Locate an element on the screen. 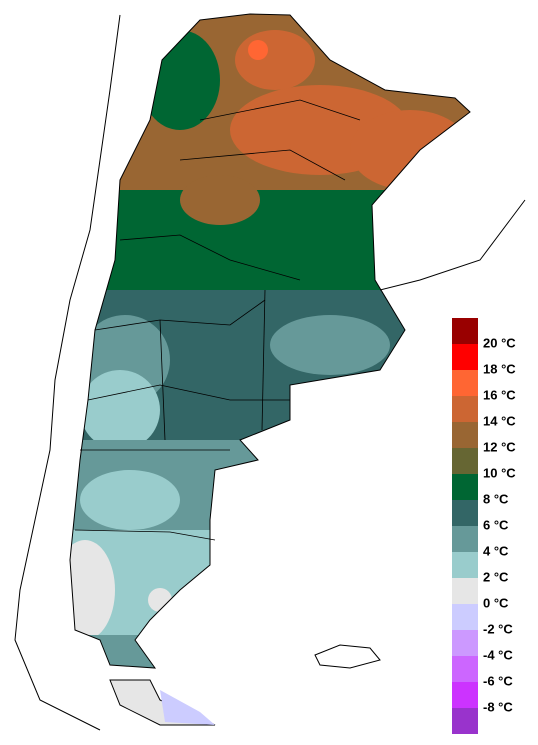  legend-label: -6 °C is located at coordinates (498, 680).